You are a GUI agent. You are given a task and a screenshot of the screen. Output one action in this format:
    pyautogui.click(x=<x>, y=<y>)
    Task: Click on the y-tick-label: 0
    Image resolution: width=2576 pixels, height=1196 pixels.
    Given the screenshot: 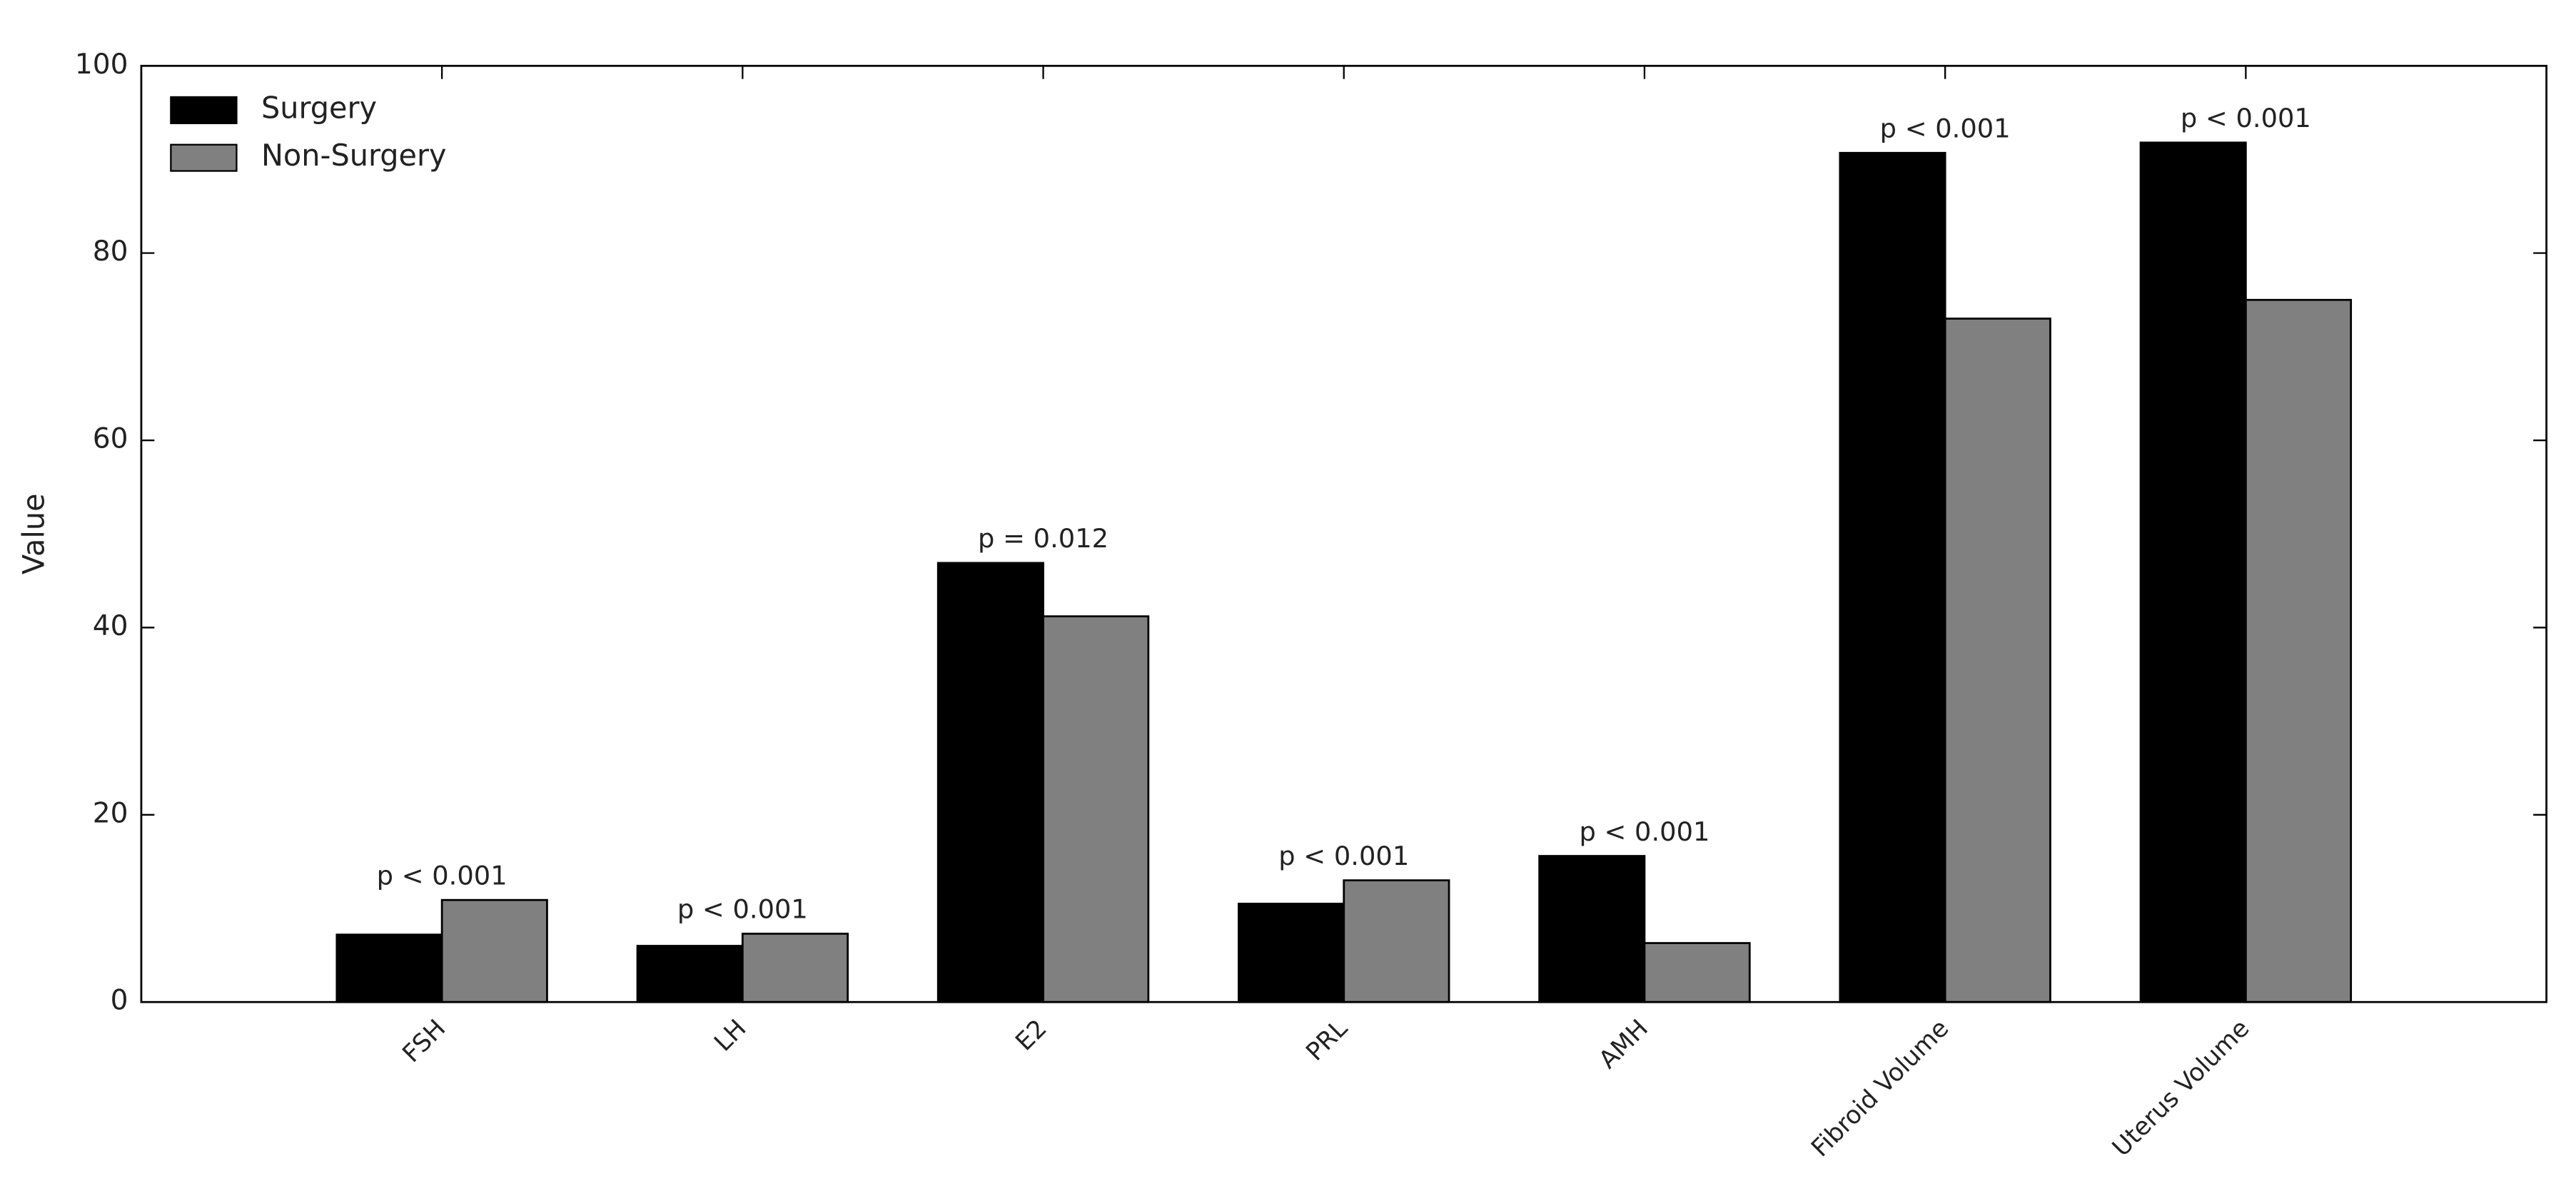 What is the action you would take?
    pyautogui.click(x=119, y=1001)
    